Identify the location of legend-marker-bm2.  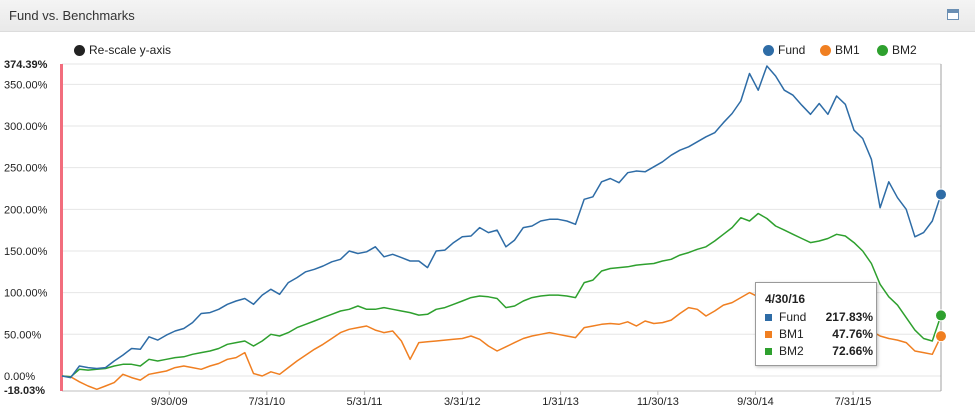
(882, 50).